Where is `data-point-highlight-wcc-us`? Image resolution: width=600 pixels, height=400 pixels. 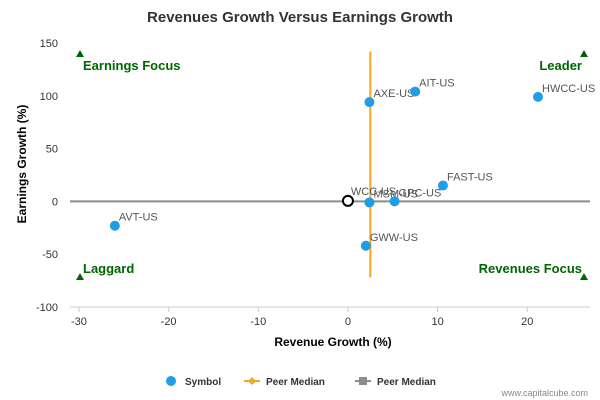 data-point-highlight-wcc-us is located at coordinates (347, 200).